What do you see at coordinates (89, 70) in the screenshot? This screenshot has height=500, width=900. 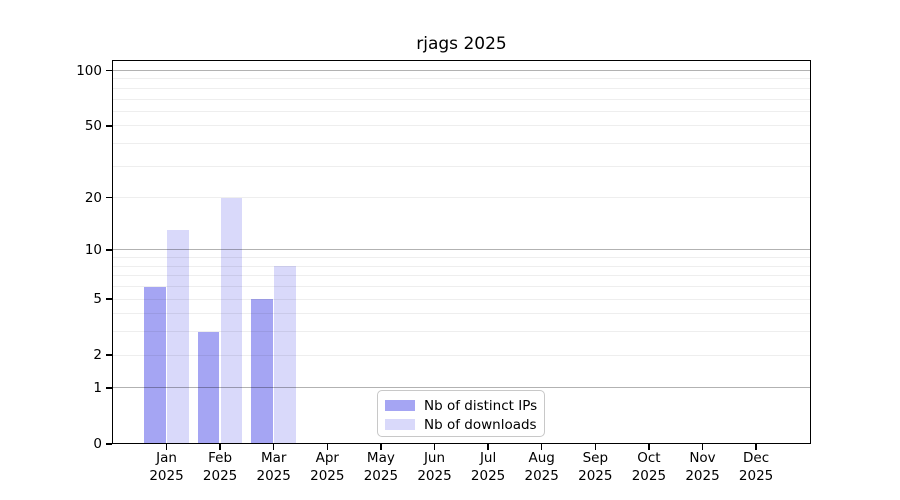 I see `y-tick-label-100: 100` at bounding box center [89, 70].